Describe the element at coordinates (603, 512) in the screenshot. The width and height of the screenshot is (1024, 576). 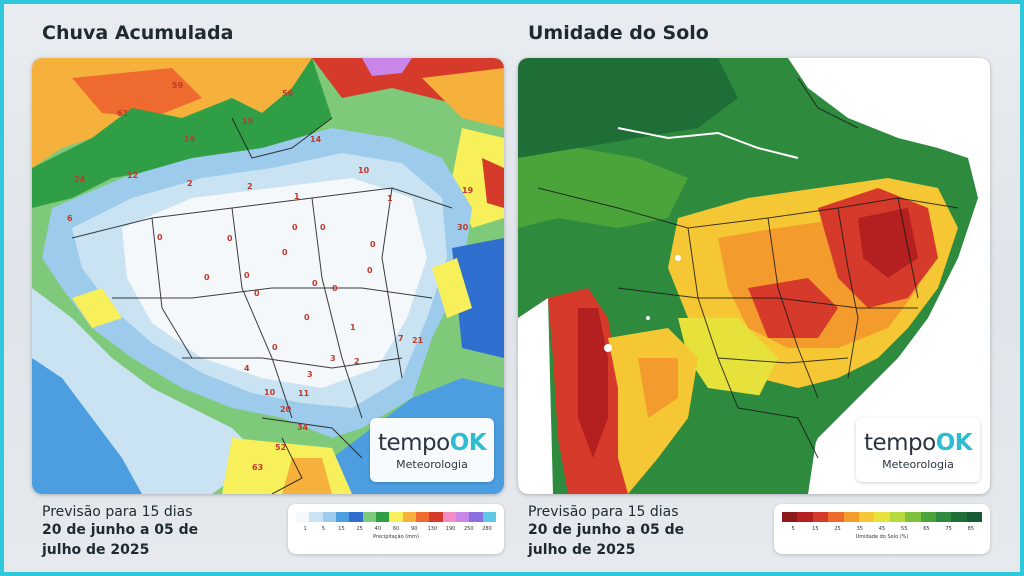
I see `forecast-period: Previsão para 15 dias` at that location.